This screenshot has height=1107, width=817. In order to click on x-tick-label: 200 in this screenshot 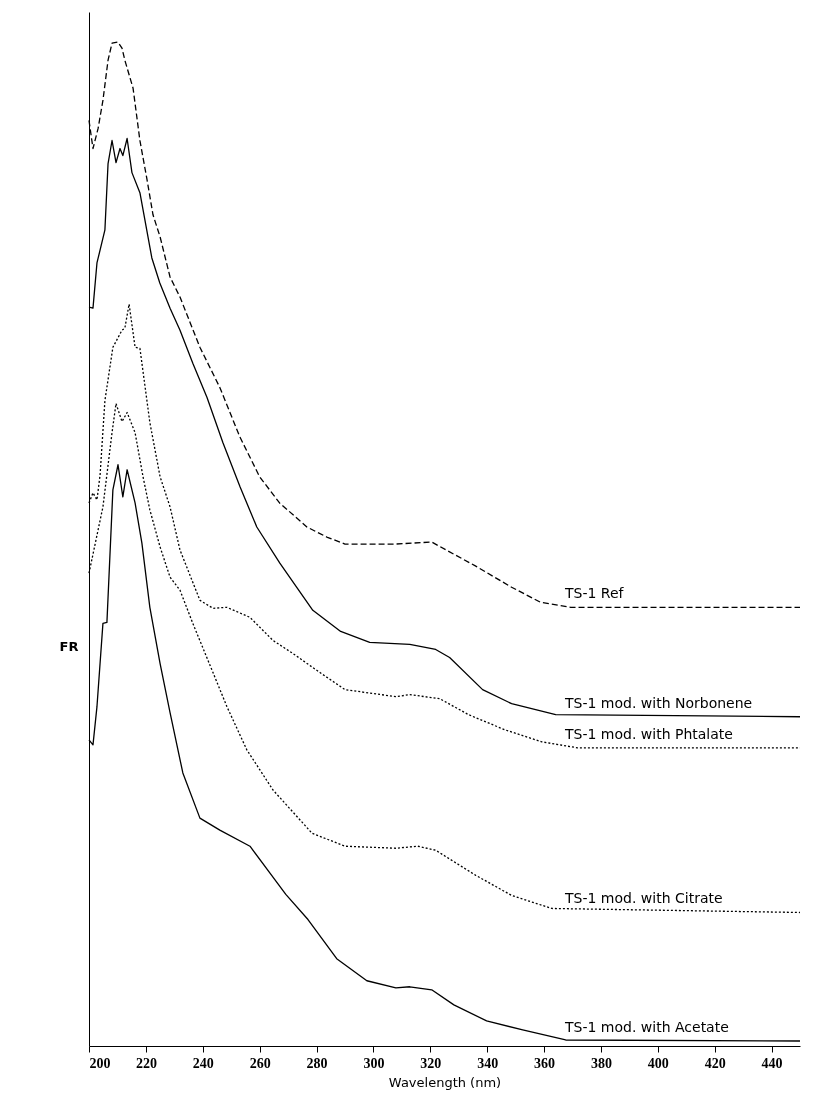, I will do `click(100, 1063)`.